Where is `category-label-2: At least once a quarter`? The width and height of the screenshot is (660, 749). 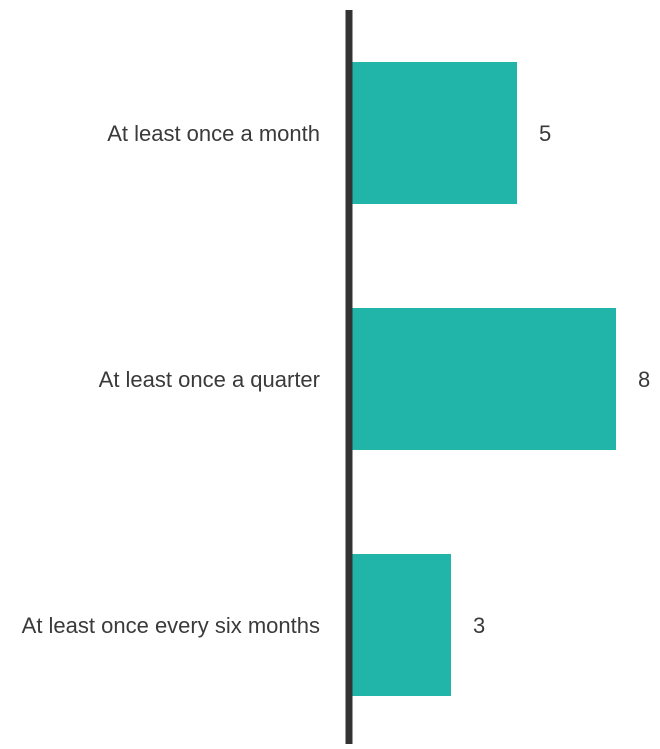 category-label-2: At least once a quarter is located at coordinates (209, 379).